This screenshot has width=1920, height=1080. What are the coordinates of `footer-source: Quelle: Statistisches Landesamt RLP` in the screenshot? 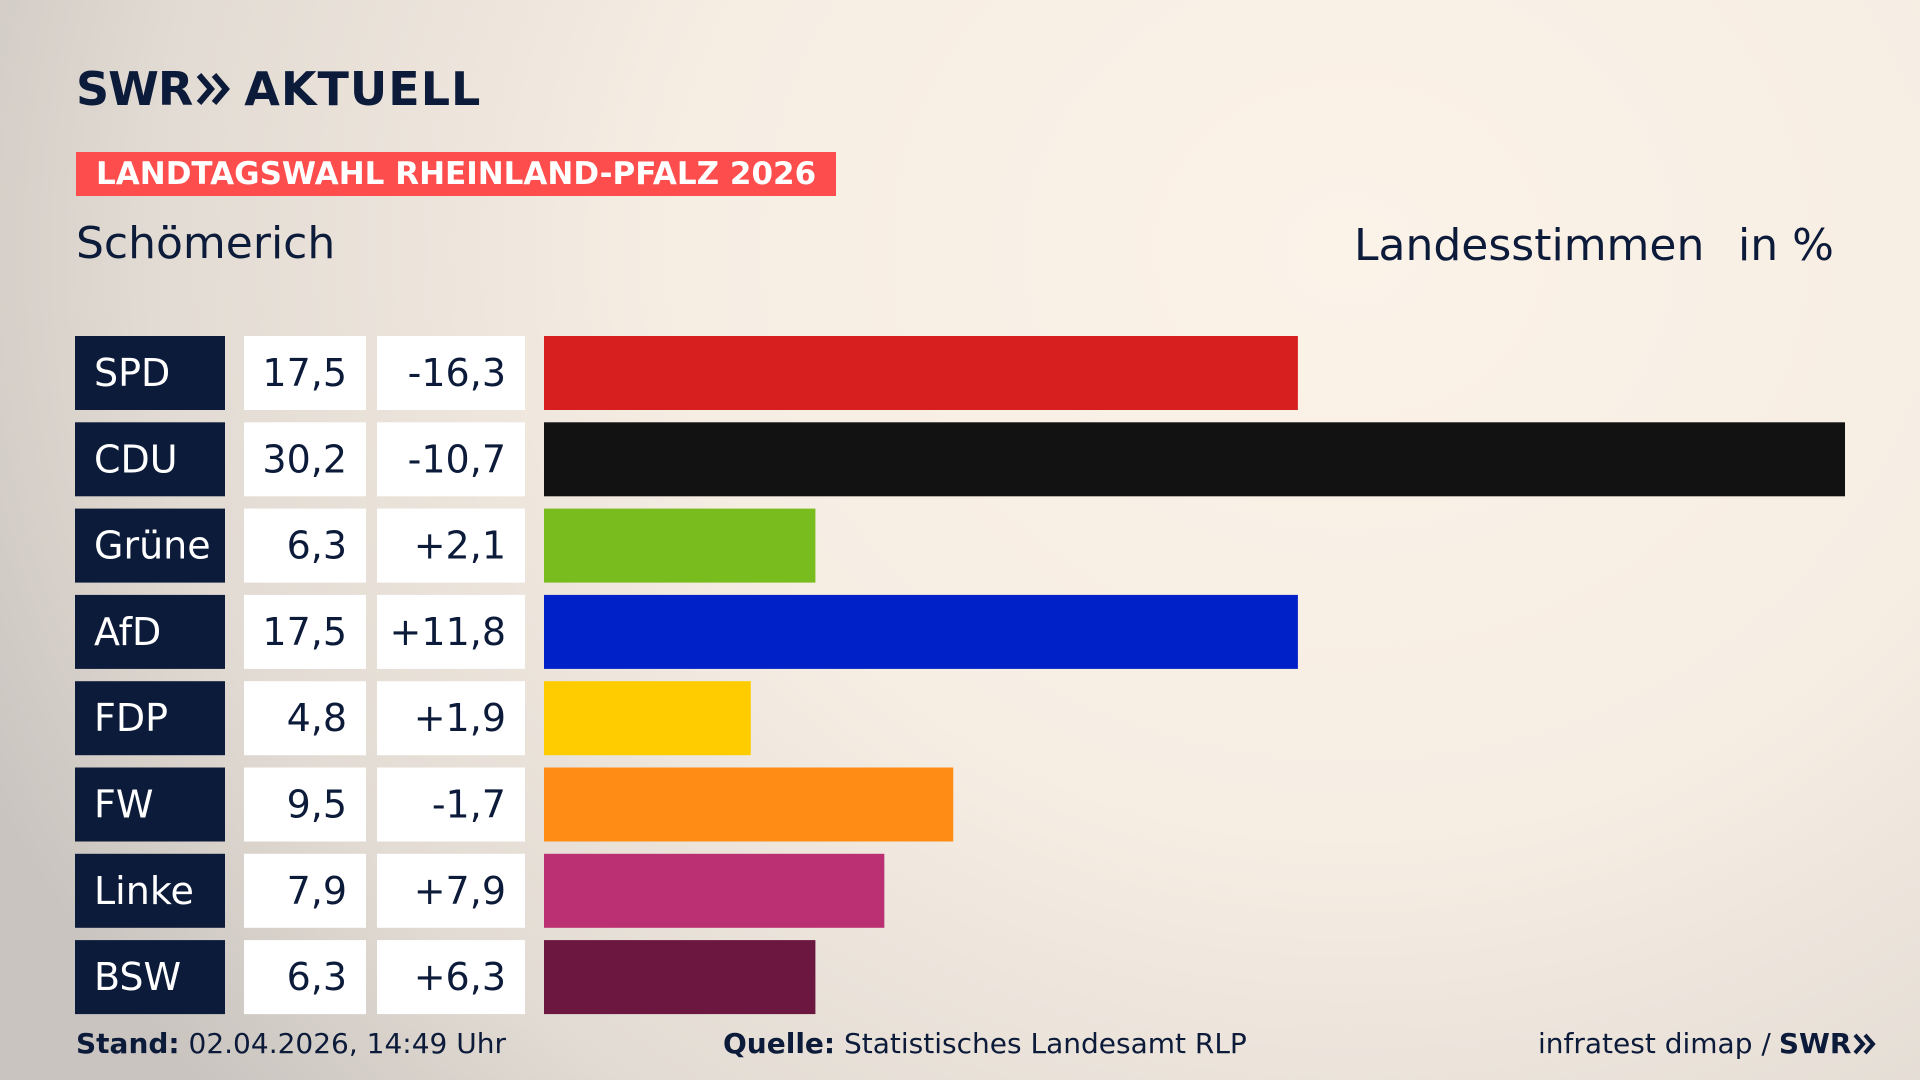 It's located at (985, 1044).